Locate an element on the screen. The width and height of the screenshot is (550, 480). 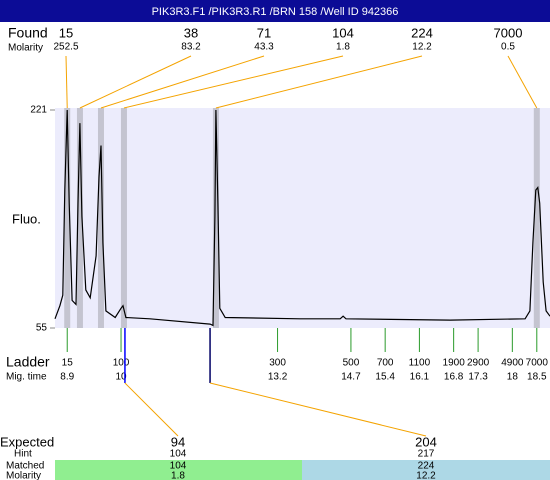
expected-size: 94 is located at coordinates (178, 441).